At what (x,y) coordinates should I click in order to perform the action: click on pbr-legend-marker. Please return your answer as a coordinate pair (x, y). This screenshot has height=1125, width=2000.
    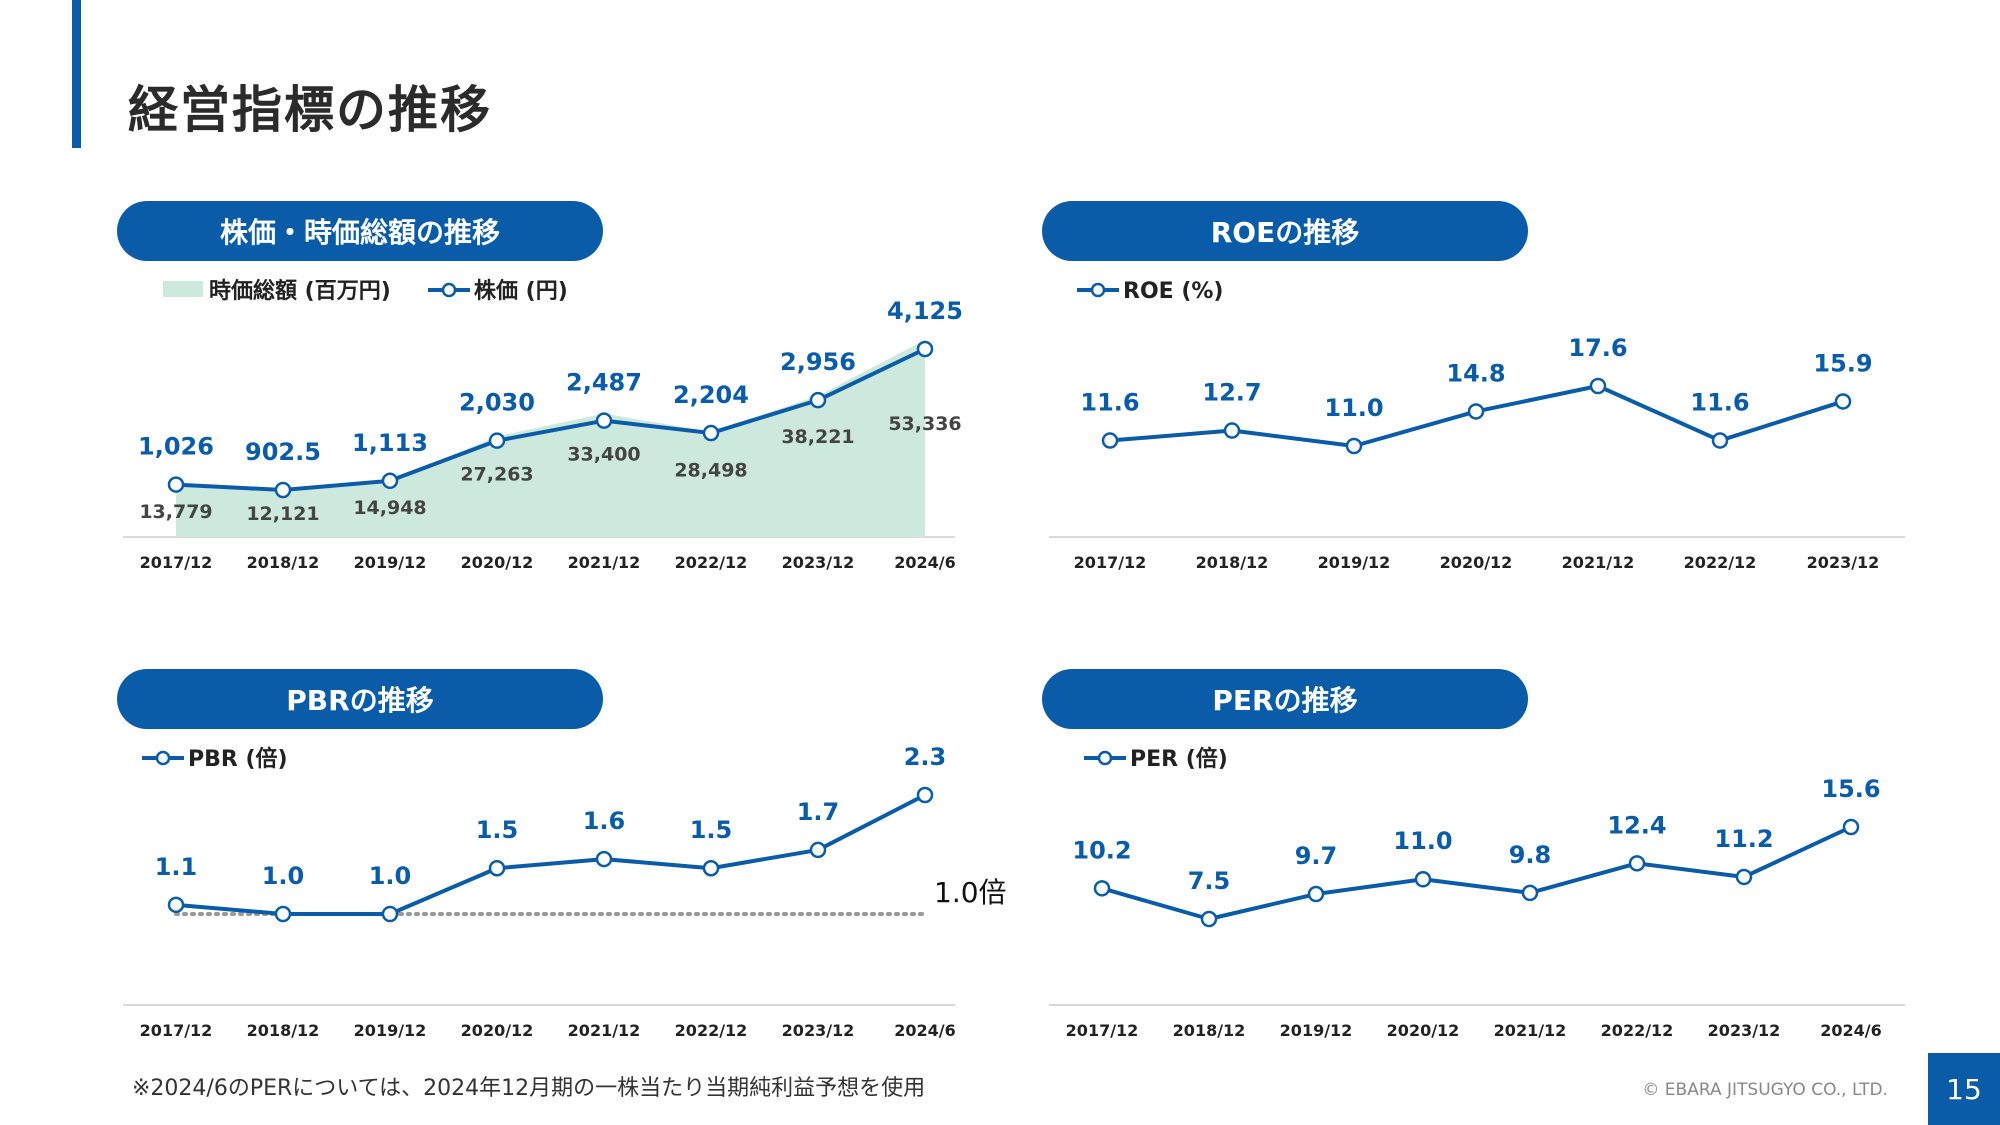
    Looking at the image, I should click on (163, 758).